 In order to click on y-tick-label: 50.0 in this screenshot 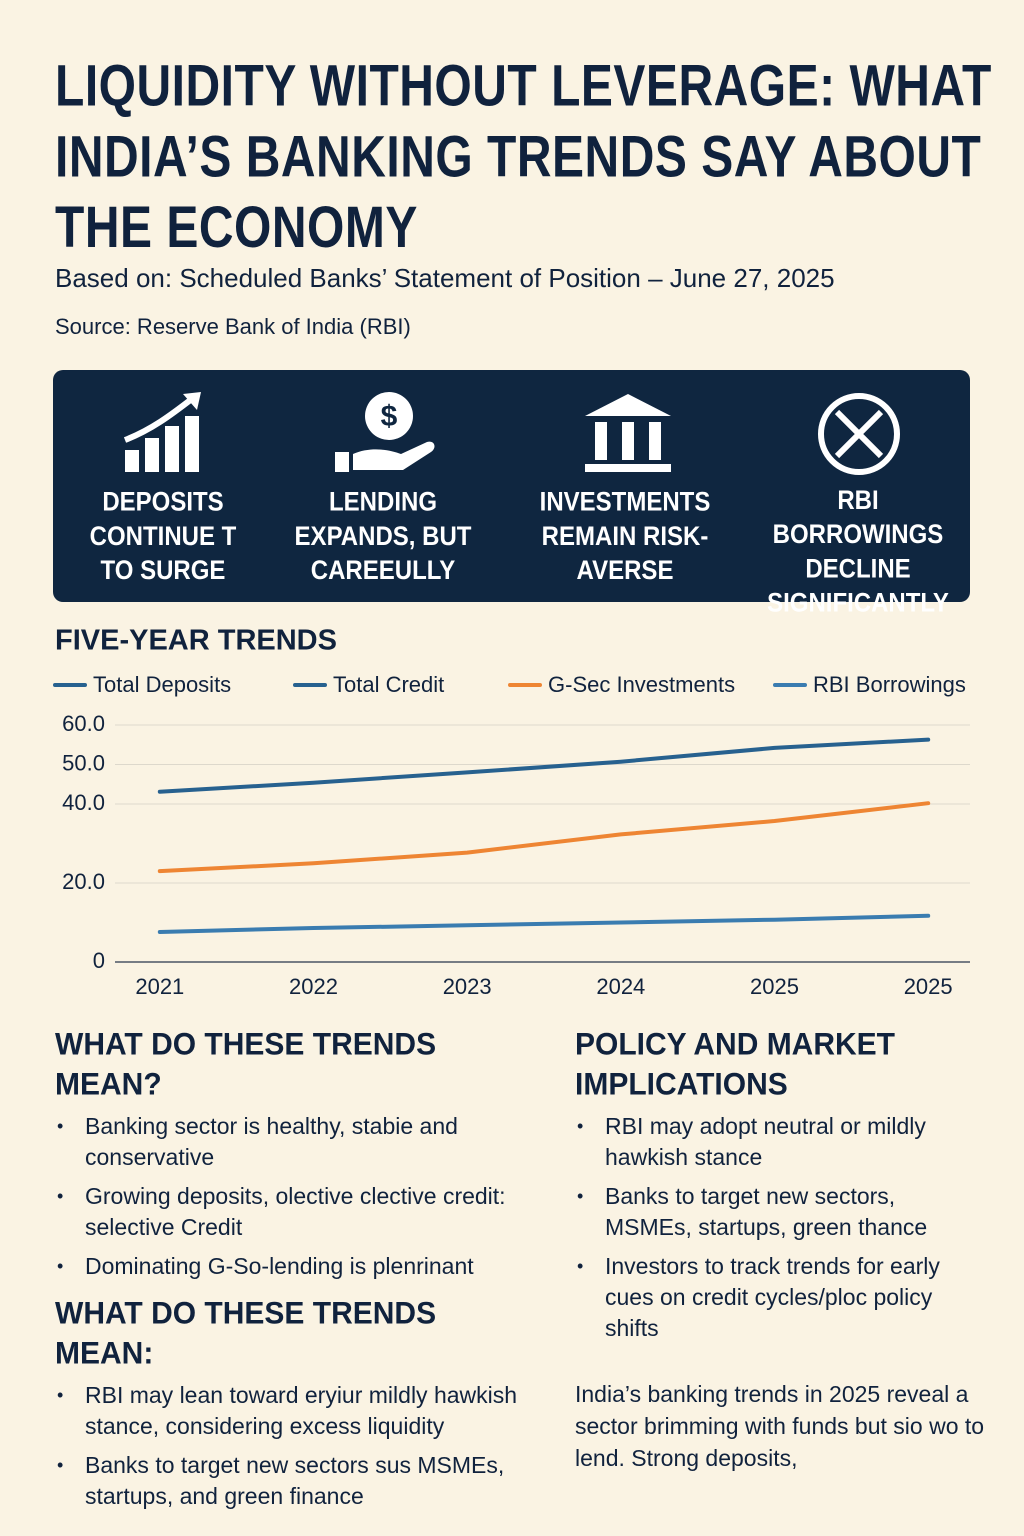, I will do `click(83, 762)`.